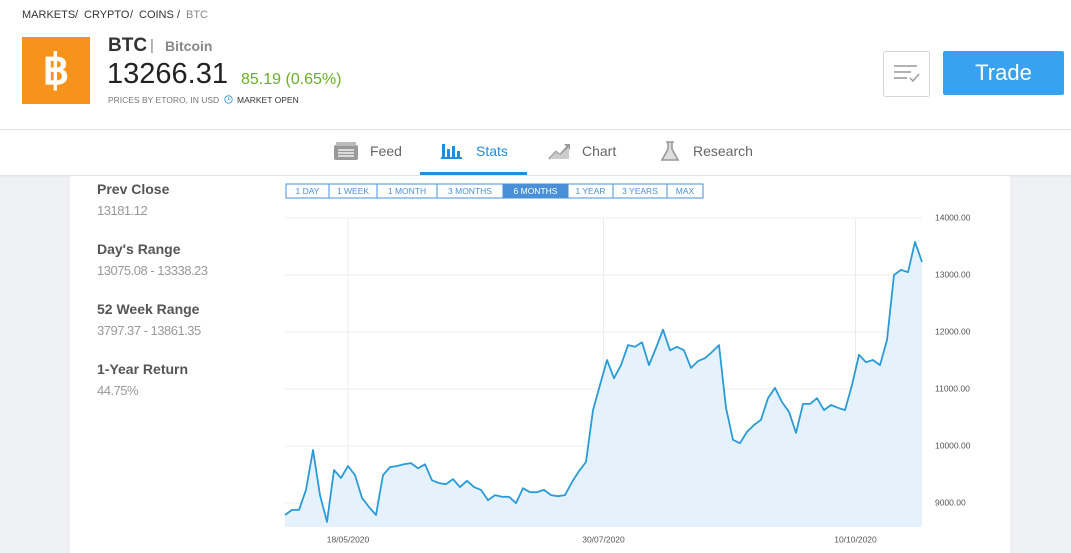 The width and height of the screenshot is (1071, 553). Describe the element at coordinates (49, 15) in the screenshot. I see `breadcrumb: MARKETS` at that location.